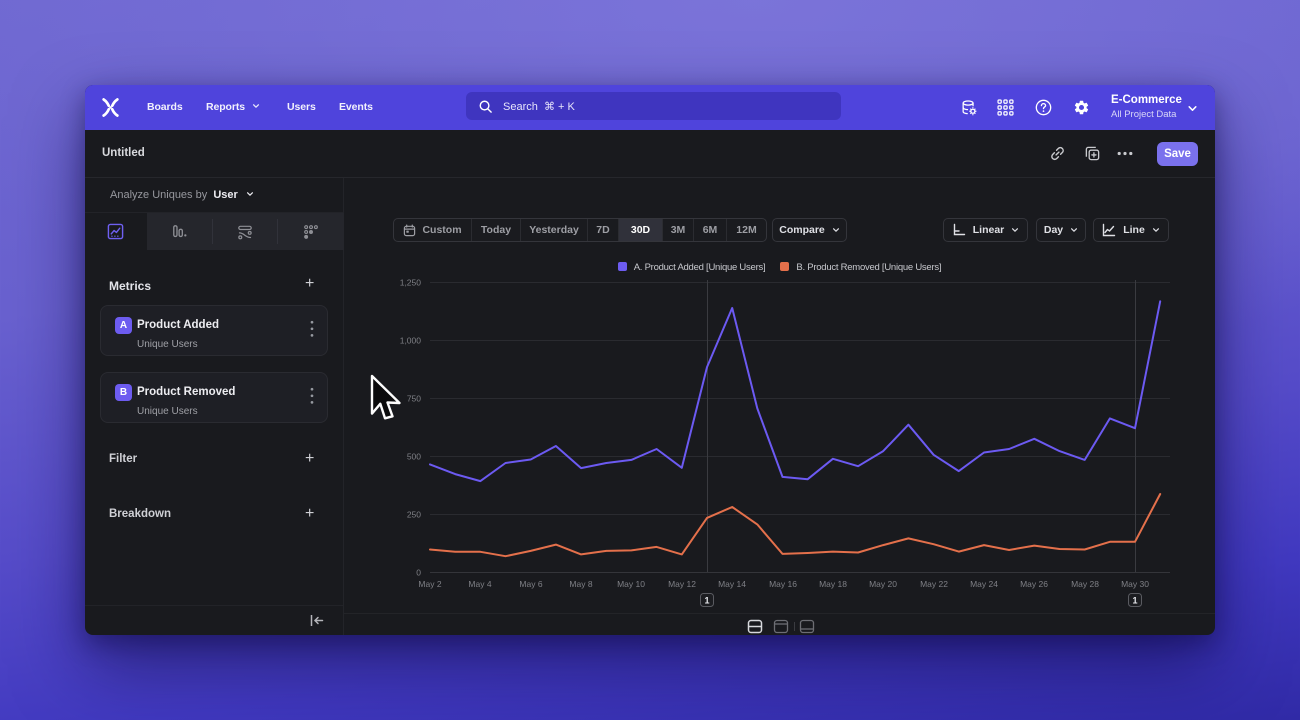 The width and height of the screenshot is (1300, 720). Describe the element at coordinates (411, 341) in the screenshot. I see `svg-text: 1,000` at that location.